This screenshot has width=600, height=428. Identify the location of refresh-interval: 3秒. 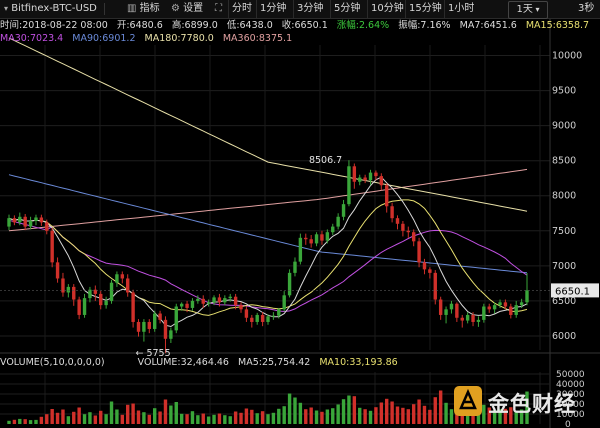
(586, 9).